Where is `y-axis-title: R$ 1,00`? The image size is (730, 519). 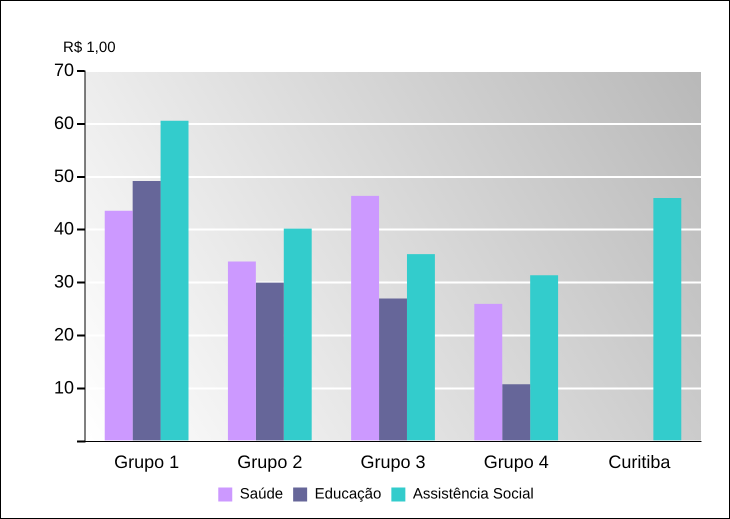 y-axis-title: R$ 1,00 is located at coordinates (89, 47).